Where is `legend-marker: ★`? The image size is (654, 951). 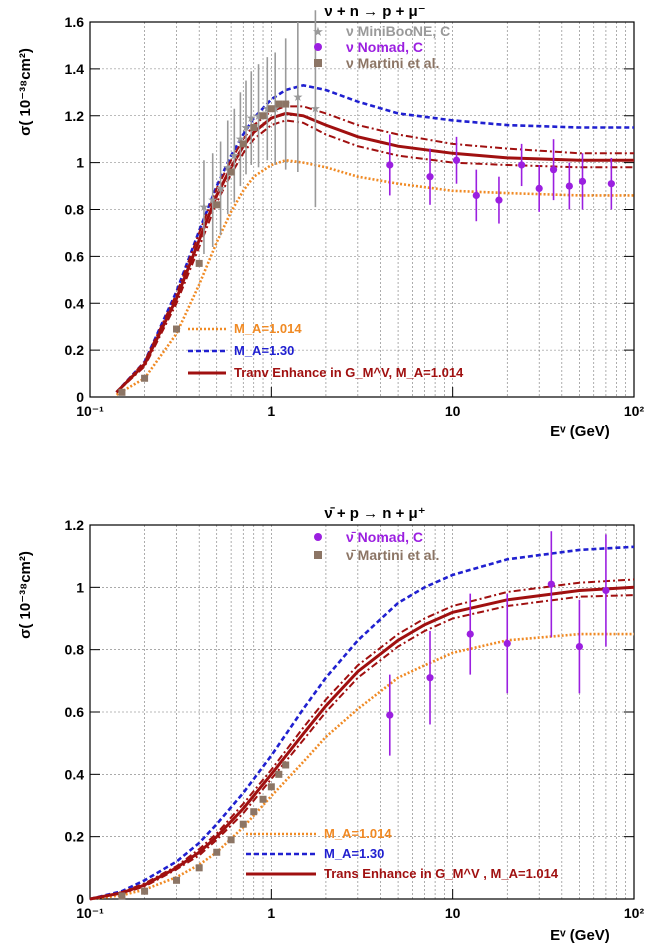
legend-marker: ★ is located at coordinates (318, 31).